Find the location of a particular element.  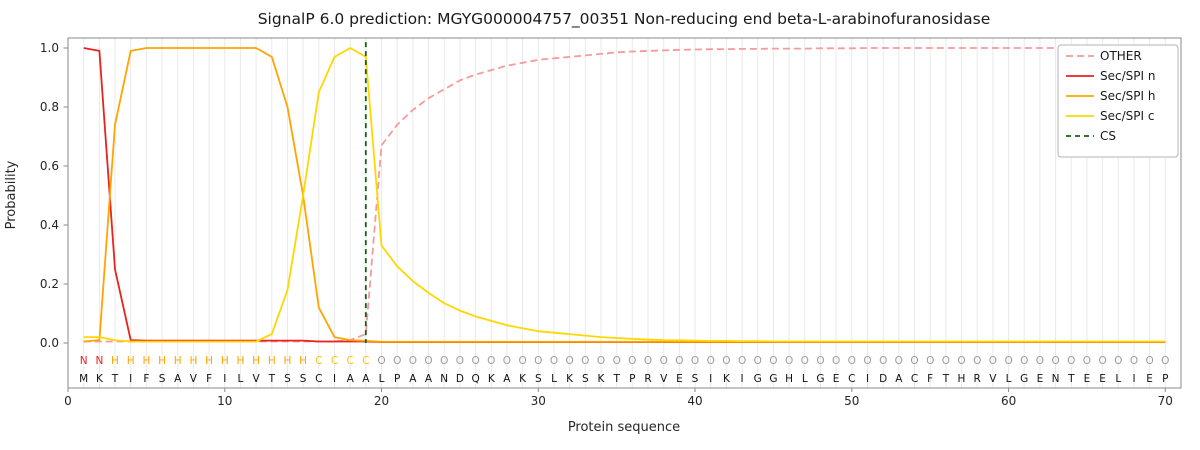

residue-letter: C is located at coordinates (851, 379).